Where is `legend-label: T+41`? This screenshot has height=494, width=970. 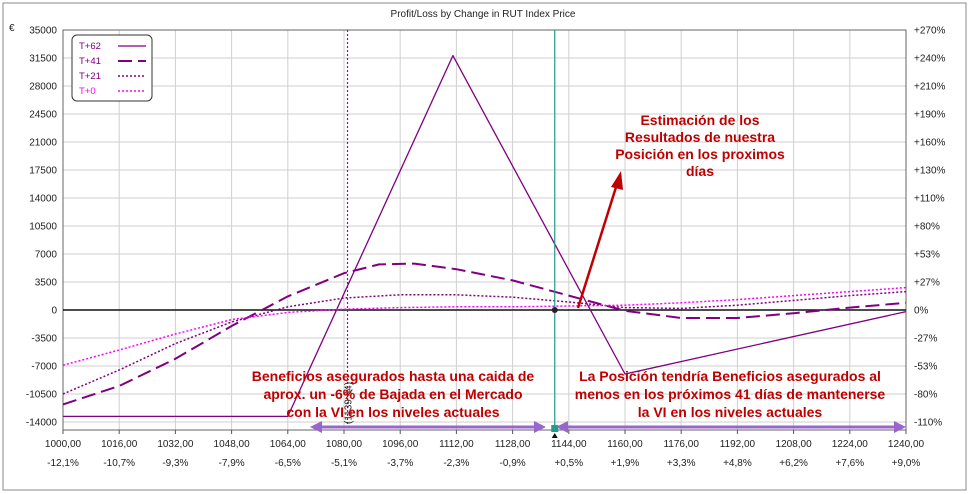 legend-label: T+41 is located at coordinates (90, 61).